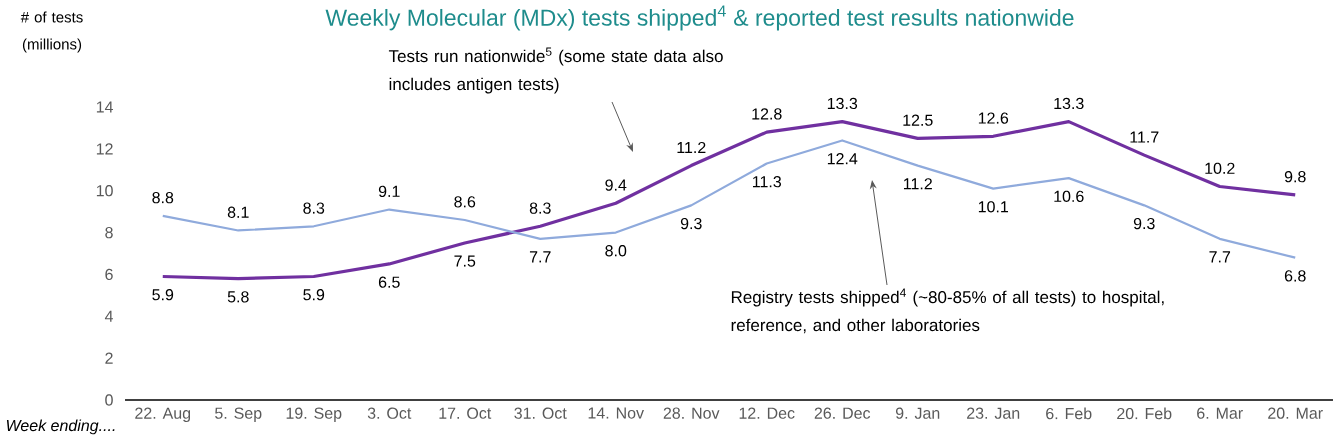  I want to click on x-tick-label: 9. Jan, so click(917, 413).